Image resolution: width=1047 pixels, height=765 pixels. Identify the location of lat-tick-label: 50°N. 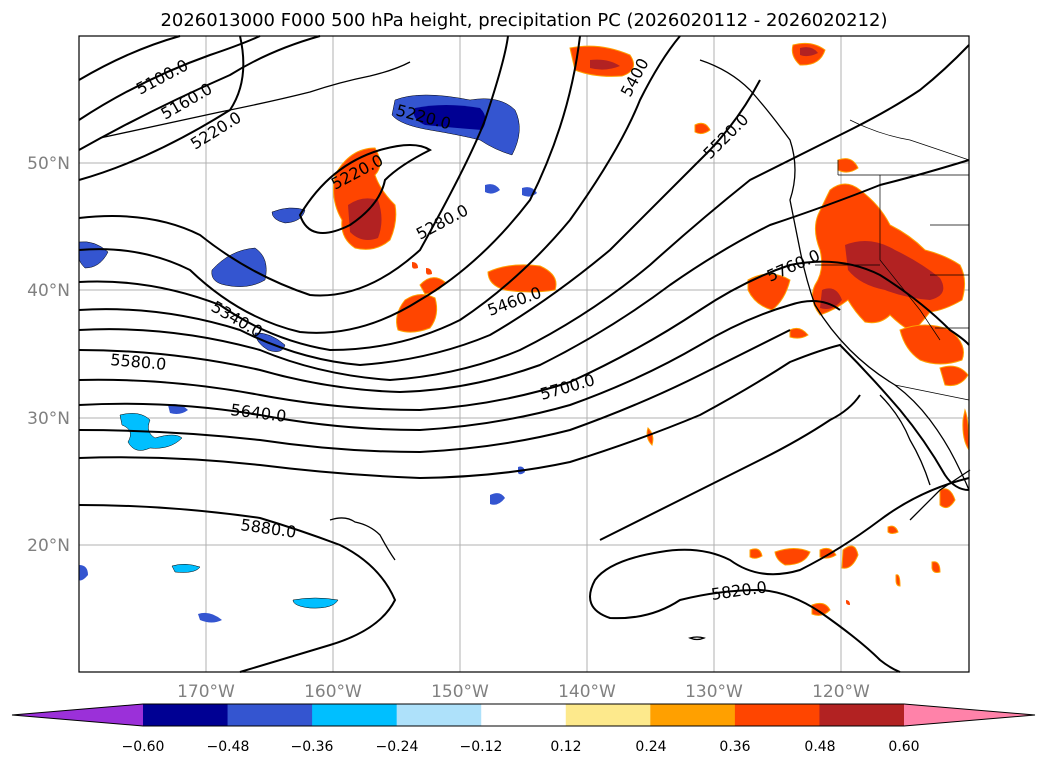
(48, 164).